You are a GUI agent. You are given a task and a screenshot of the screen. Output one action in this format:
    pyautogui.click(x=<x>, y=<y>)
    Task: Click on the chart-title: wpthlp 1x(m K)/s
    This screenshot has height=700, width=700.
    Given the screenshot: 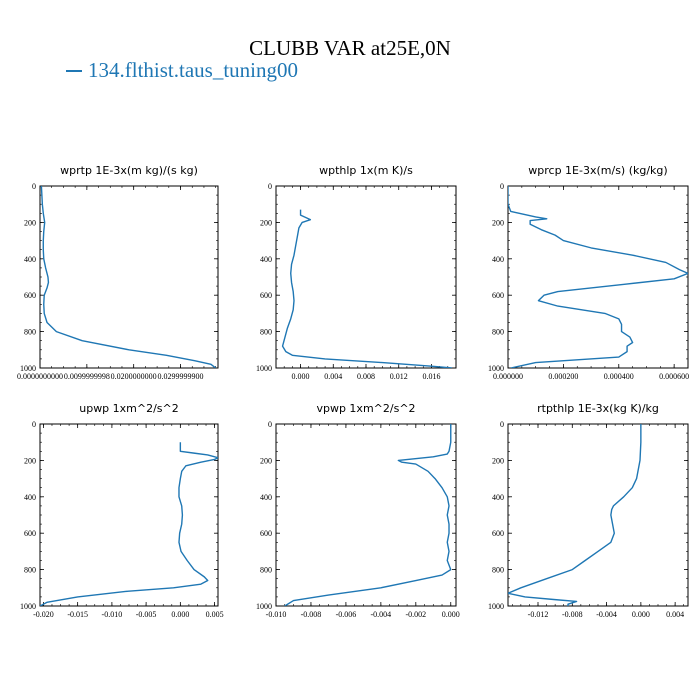 What is the action you would take?
    pyautogui.click(x=366, y=170)
    